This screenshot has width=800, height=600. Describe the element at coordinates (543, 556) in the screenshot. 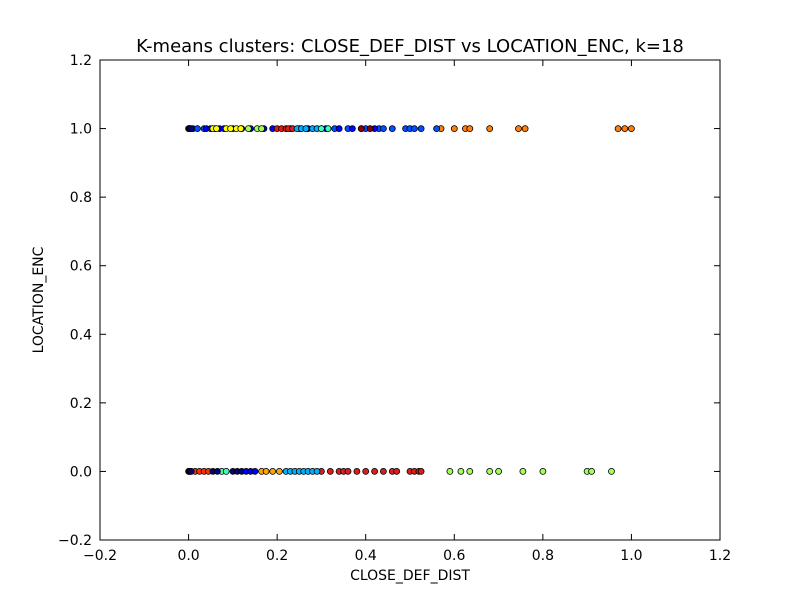

I see `x-tick-label: 0.8` at that location.